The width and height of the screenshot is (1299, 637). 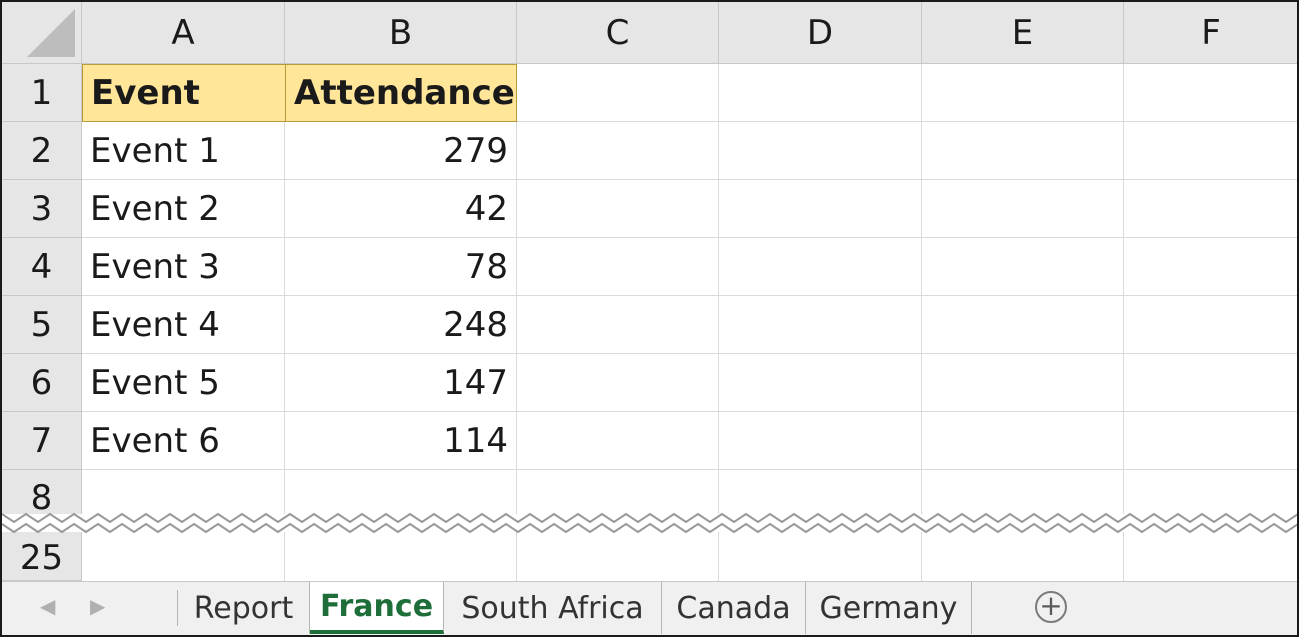 I want to click on tab-report: Report, so click(x=244, y=608).